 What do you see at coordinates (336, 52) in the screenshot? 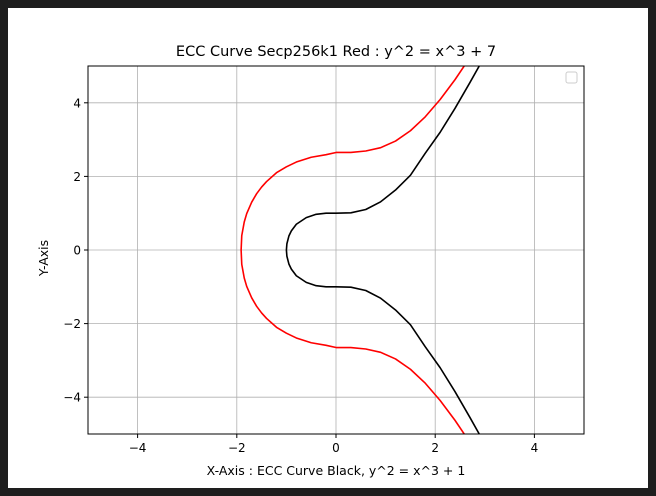
I see `chart-title: ECC Curve Secp256k1 Red : y^2 = x^3 + 7` at bounding box center [336, 52].